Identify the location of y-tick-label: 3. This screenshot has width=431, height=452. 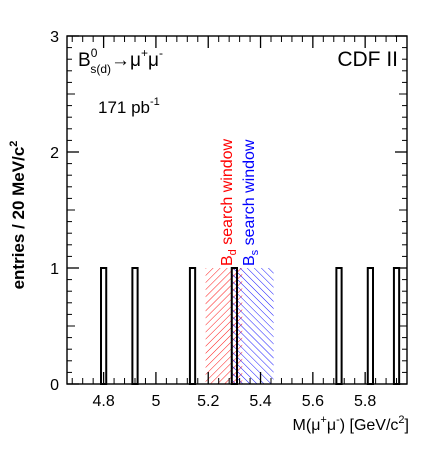
(54, 37).